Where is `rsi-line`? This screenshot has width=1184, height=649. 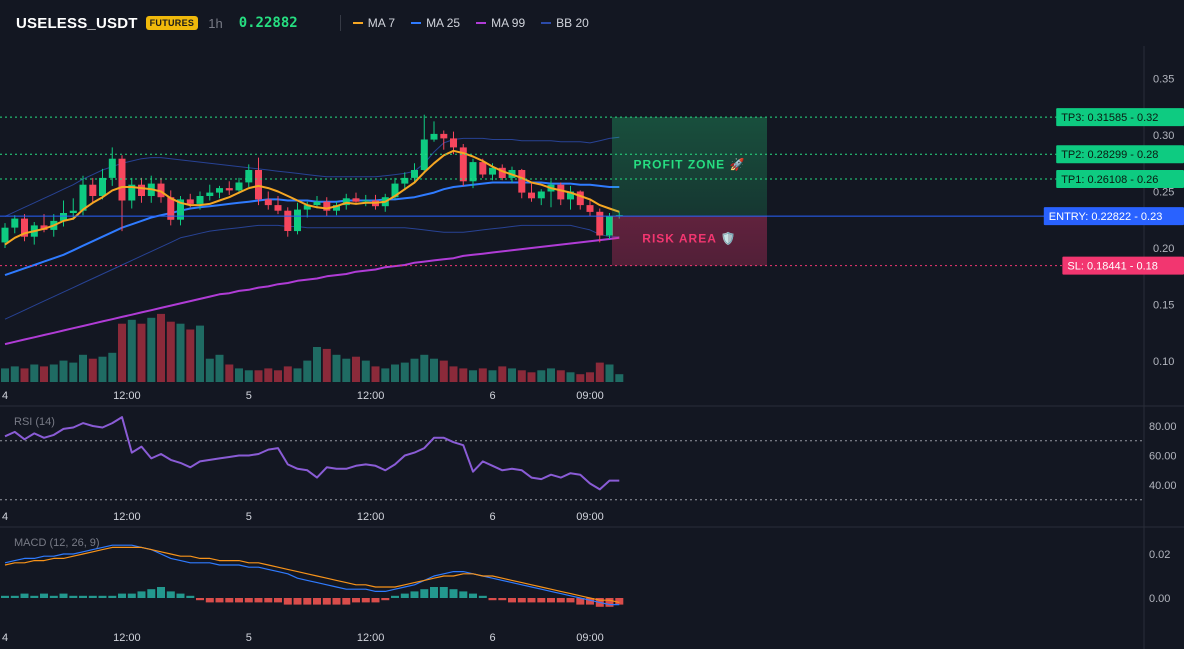 rsi-line is located at coordinates (312, 453).